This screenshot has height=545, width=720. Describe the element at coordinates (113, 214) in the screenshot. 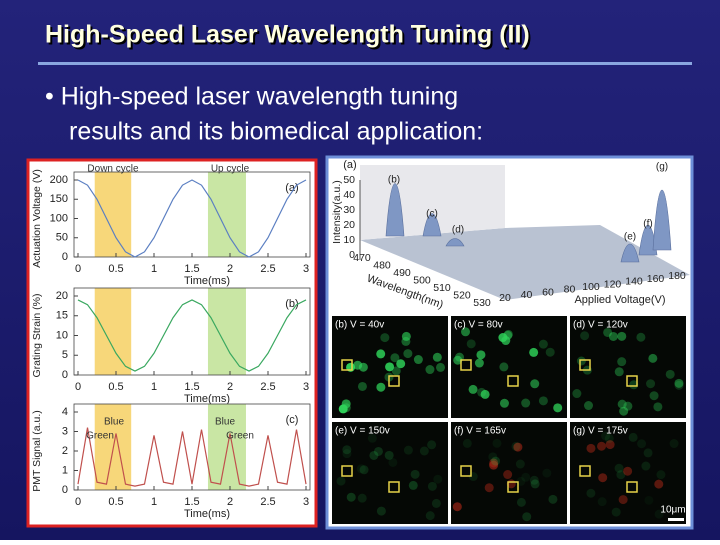

I see `shaded-region` at that location.